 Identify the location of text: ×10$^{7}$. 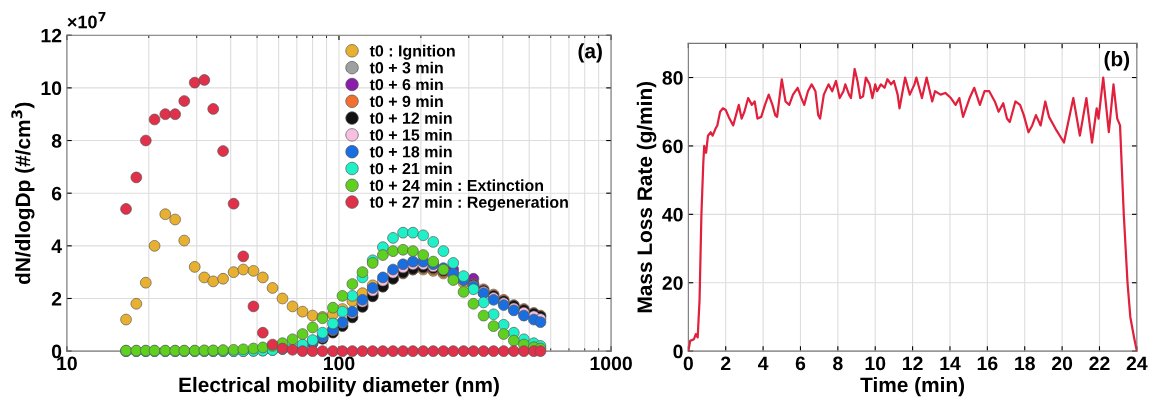
(86, 20).